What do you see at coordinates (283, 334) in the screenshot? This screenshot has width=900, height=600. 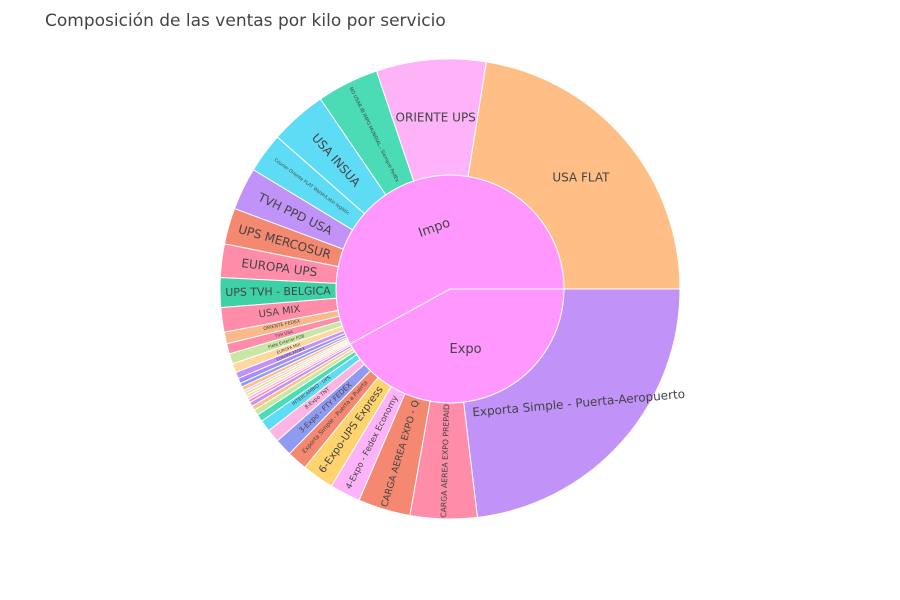 I see `outer-label-tvh-usa: TVH USA` at bounding box center [283, 334].